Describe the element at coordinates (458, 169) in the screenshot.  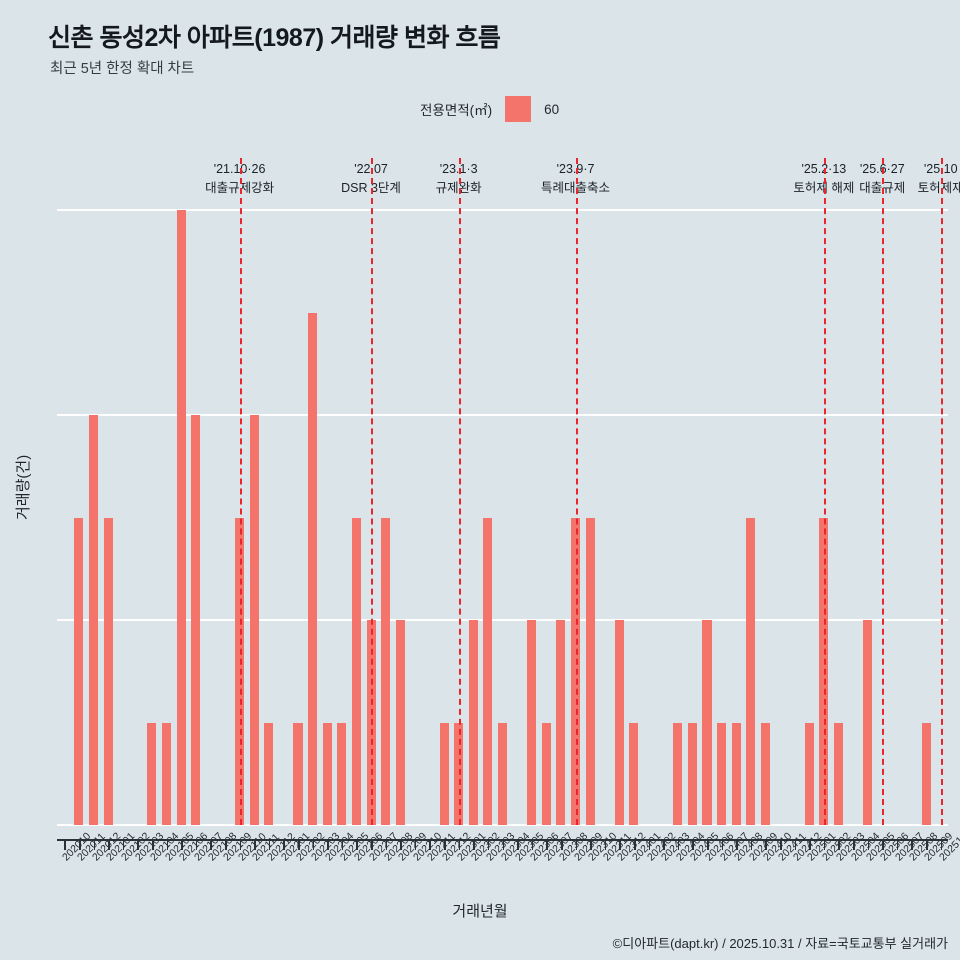
I see `event-date: '23.1·3` at that location.